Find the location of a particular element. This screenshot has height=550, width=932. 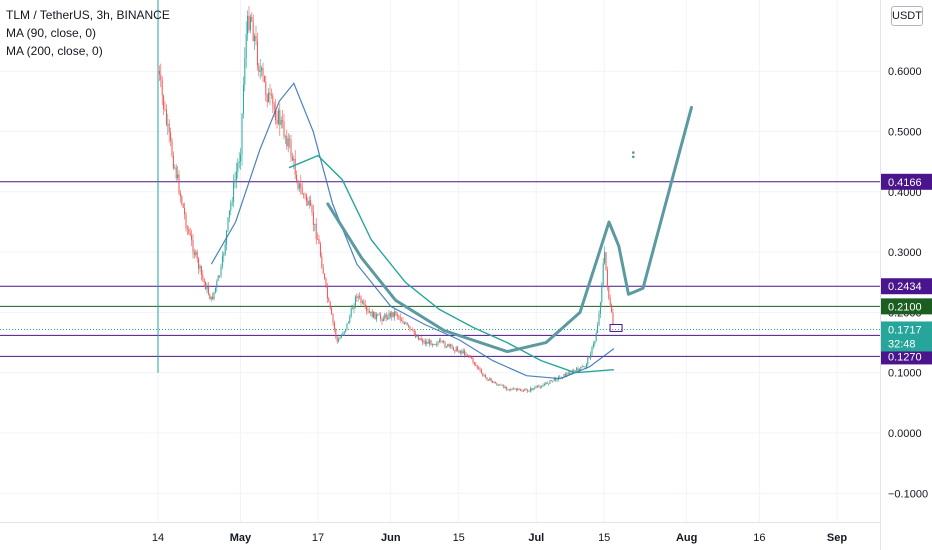

price-tick-label: 0.5000 is located at coordinates (905, 133).